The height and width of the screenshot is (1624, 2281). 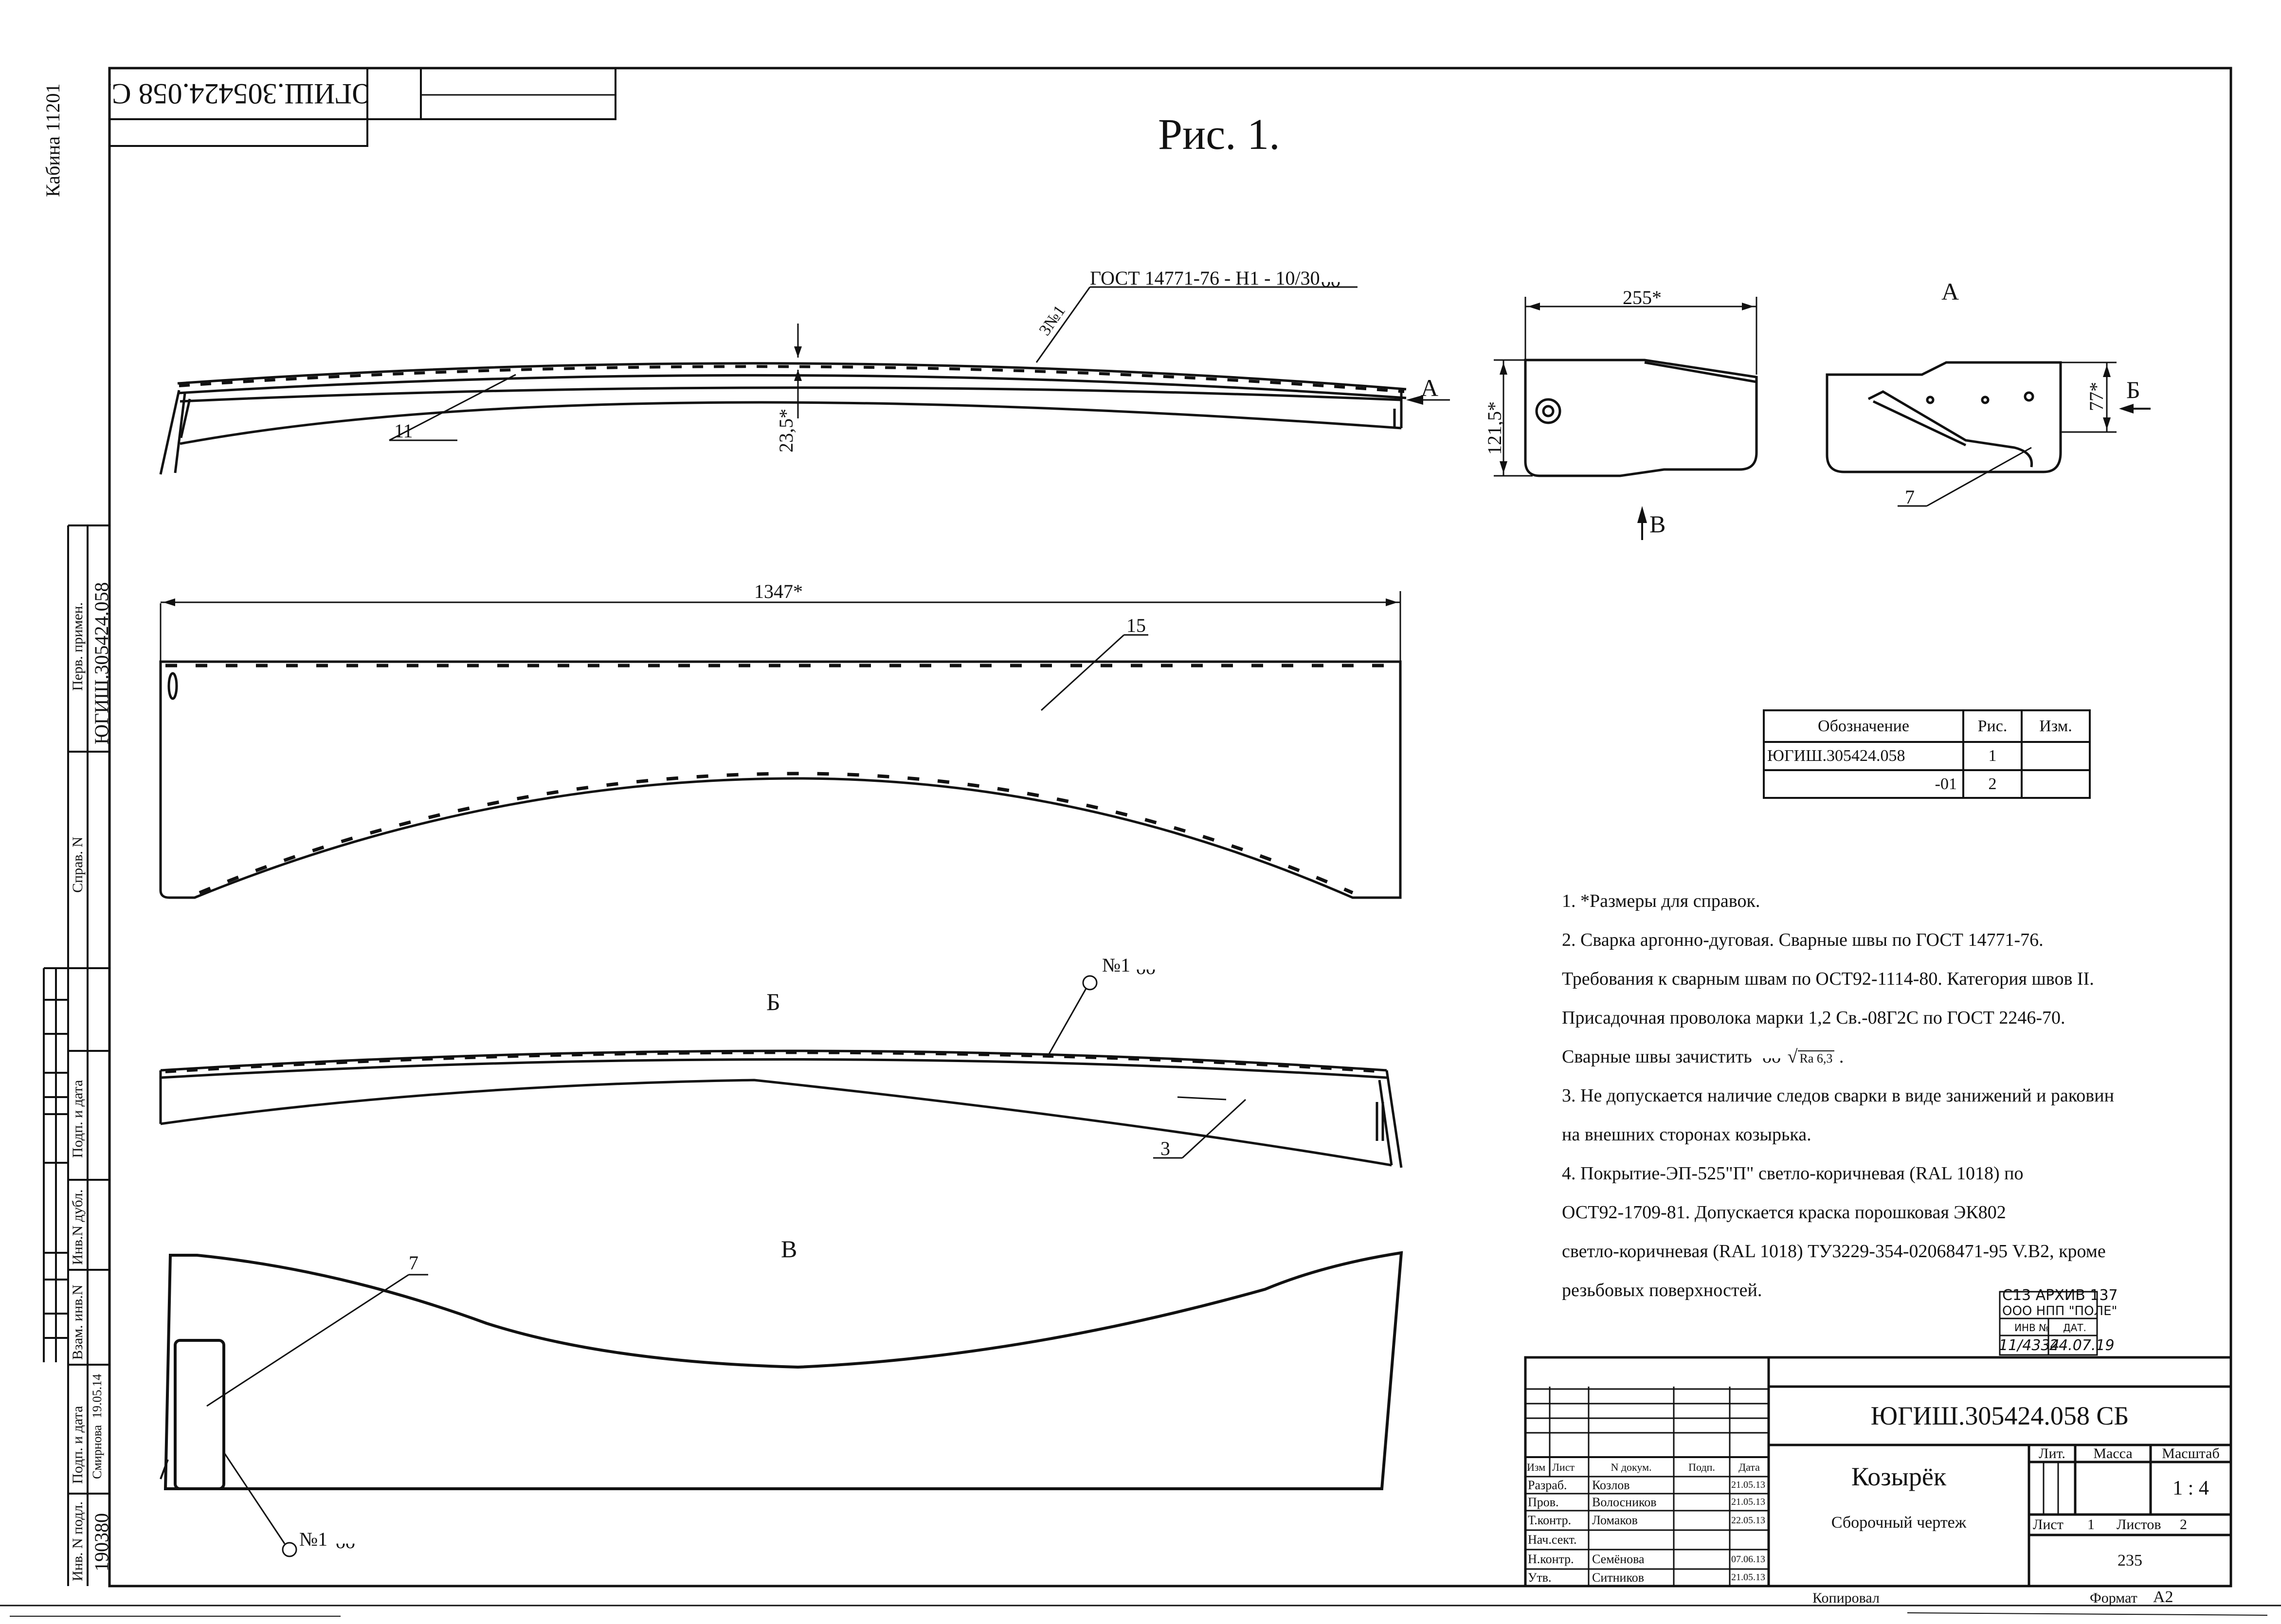 What do you see at coordinates (1748, 1520) in the screenshot?
I see `title-date-tech-control: 22.05.13` at bounding box center [1748, 1520].